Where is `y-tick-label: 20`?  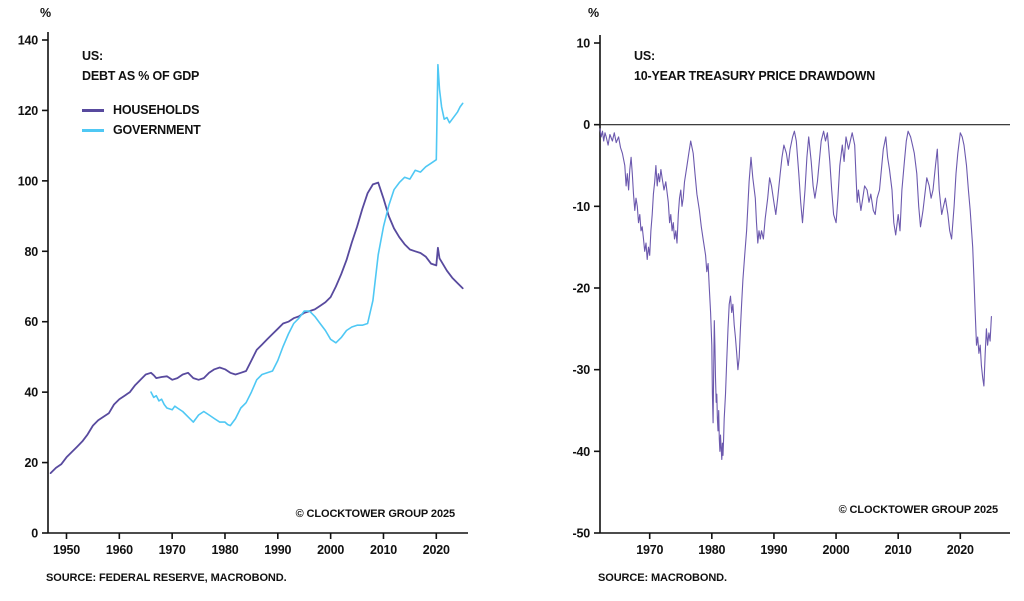 y-tick-label: 20 is located at coordinates (31, 463).